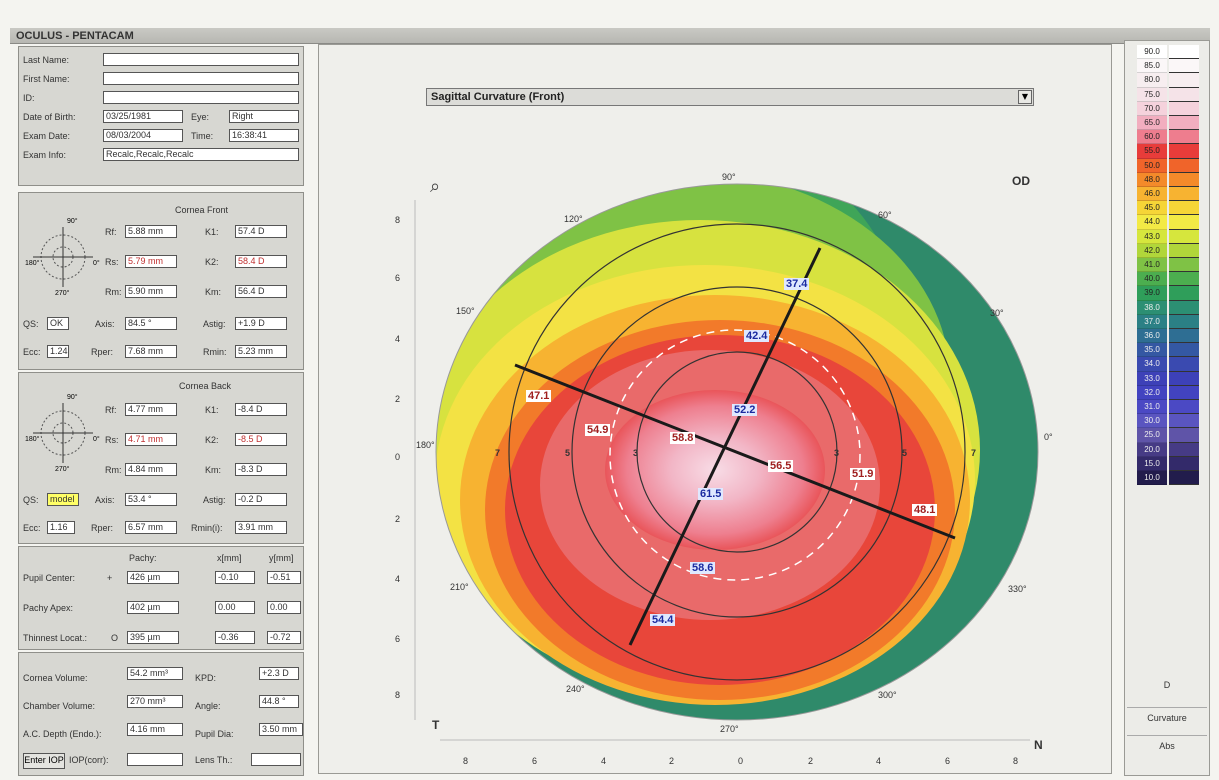 This screenshot has width=1219, height=780. Describe the element at coordinates (61, 527) in the screenshot. I see `cb-ecc-field: 1.16` at that location.